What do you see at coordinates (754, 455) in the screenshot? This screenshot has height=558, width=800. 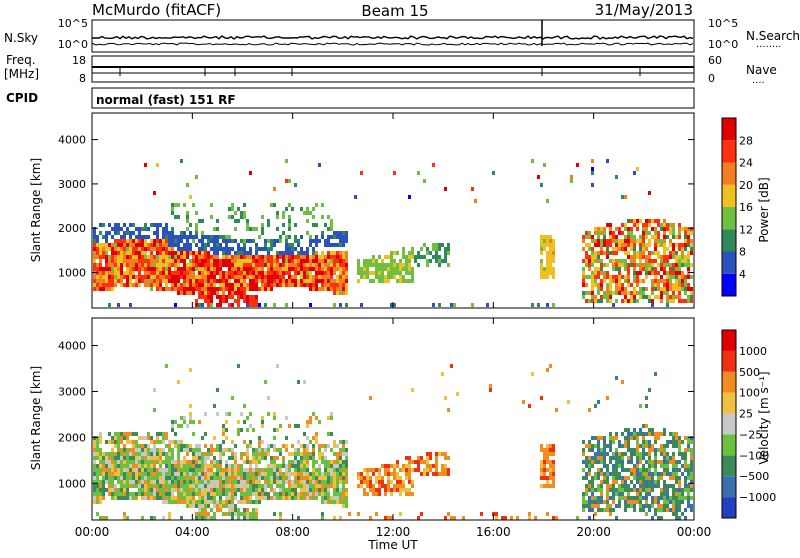 I see `colorbar-tick-label: −100` at bounding box center [754, 455].